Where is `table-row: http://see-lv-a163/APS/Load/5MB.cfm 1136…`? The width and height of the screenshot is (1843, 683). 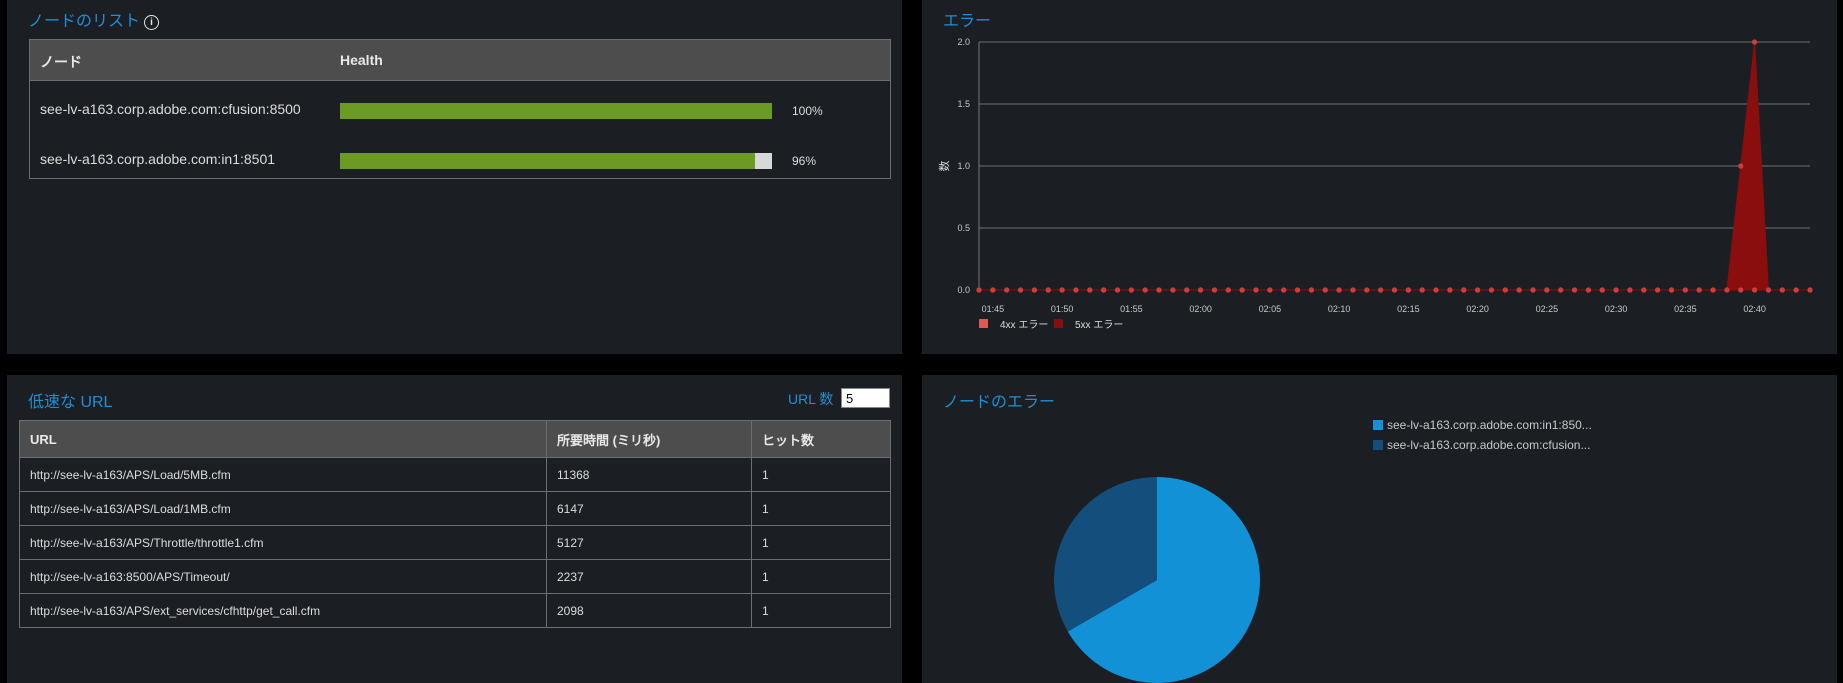 table-row: http://see-lv-a163/APS/Load/5MB.cfm 1136… is located at coordinates (455, 474).